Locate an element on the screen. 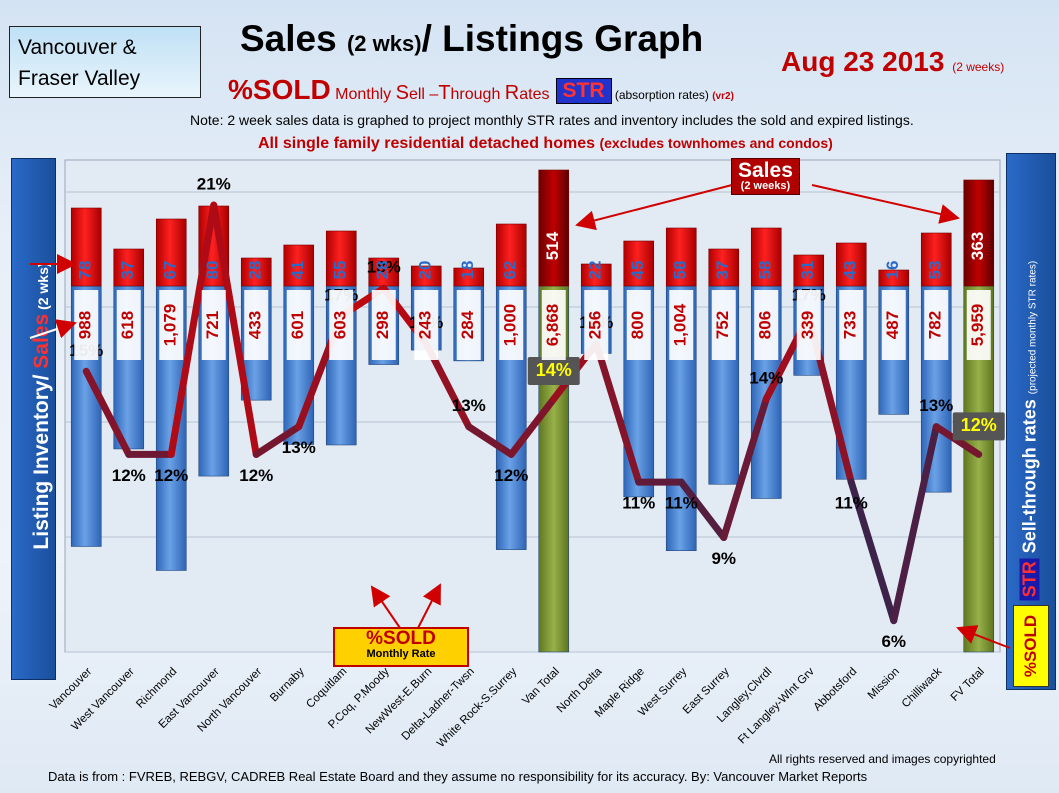 This screenshot has height=793, width=1059. sales-value-label: 18 is located at coordinates (467, 270).